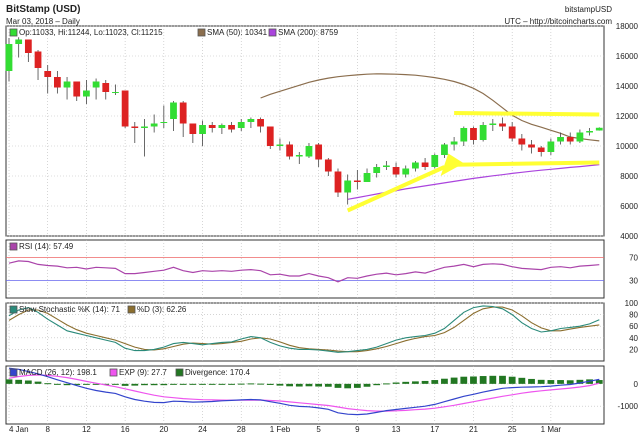 This screenshot has height=443, width=640. I want to click on rsi-line, so click(304, 271).